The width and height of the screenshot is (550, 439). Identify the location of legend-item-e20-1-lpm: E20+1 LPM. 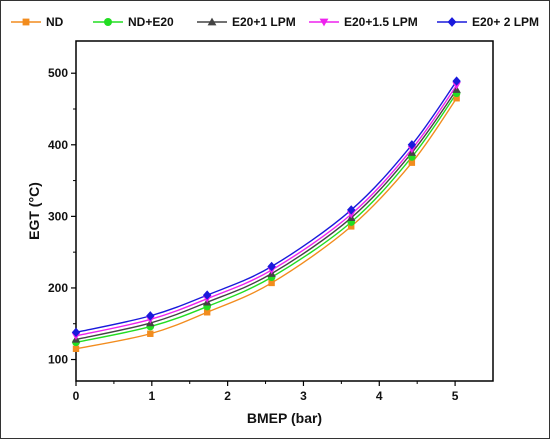
(246, 22).